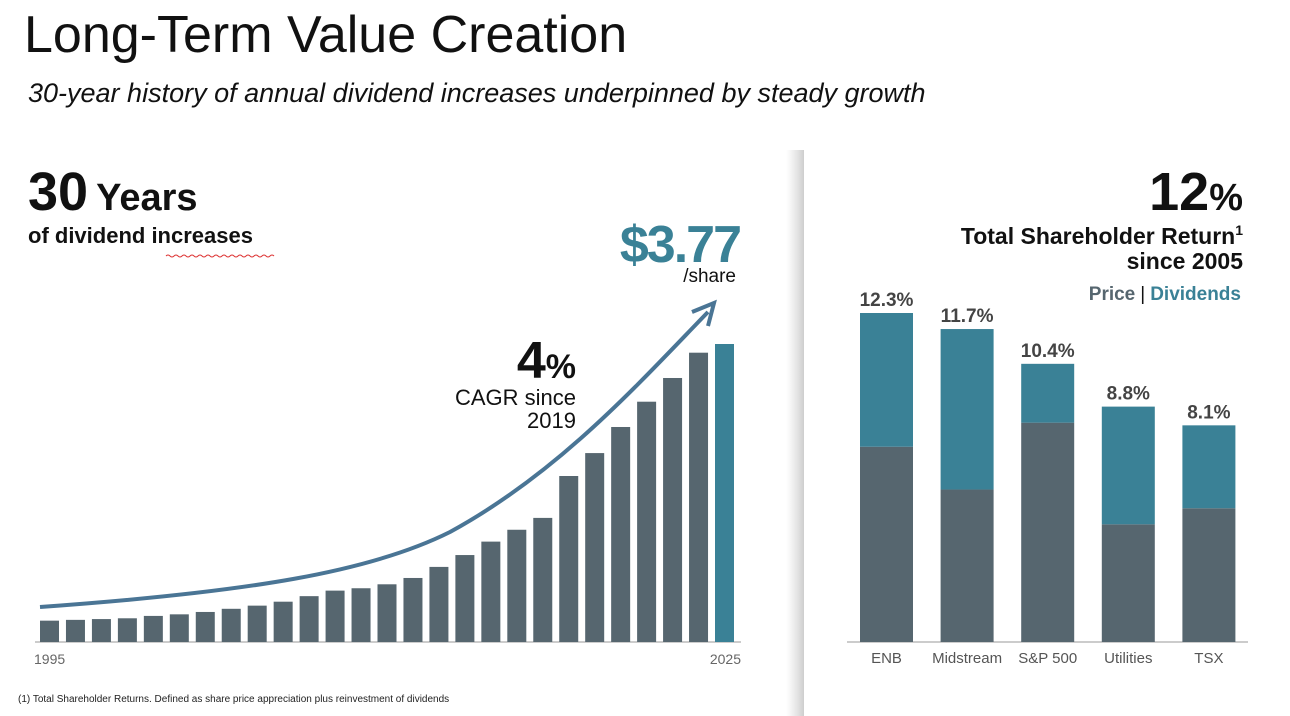 The image size is (1290, 716). I want to click on headline-number: 12, so click(1179, 192).